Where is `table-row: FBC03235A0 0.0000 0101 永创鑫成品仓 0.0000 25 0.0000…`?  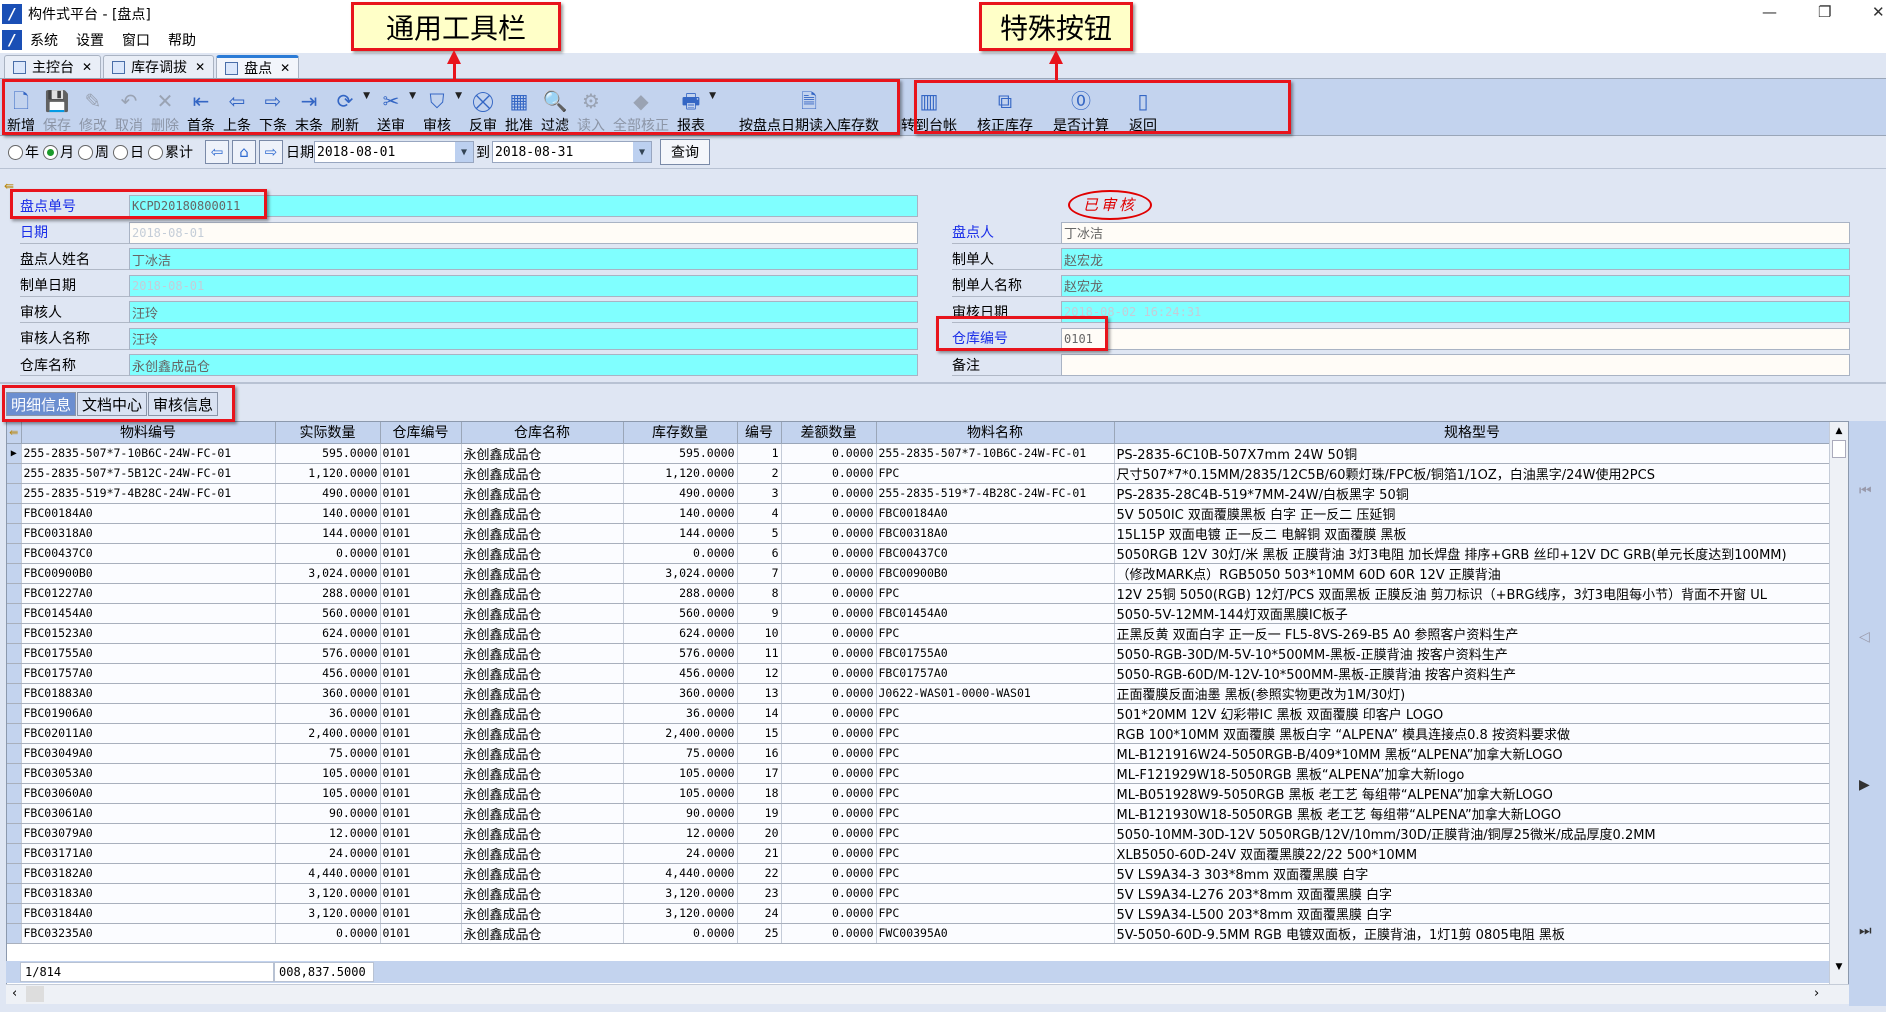 table-row: FBC03235A0 0.0000 0101 永创鑫成品仓 0.0000 25 0.0000… is located at coordinates (919, 933).